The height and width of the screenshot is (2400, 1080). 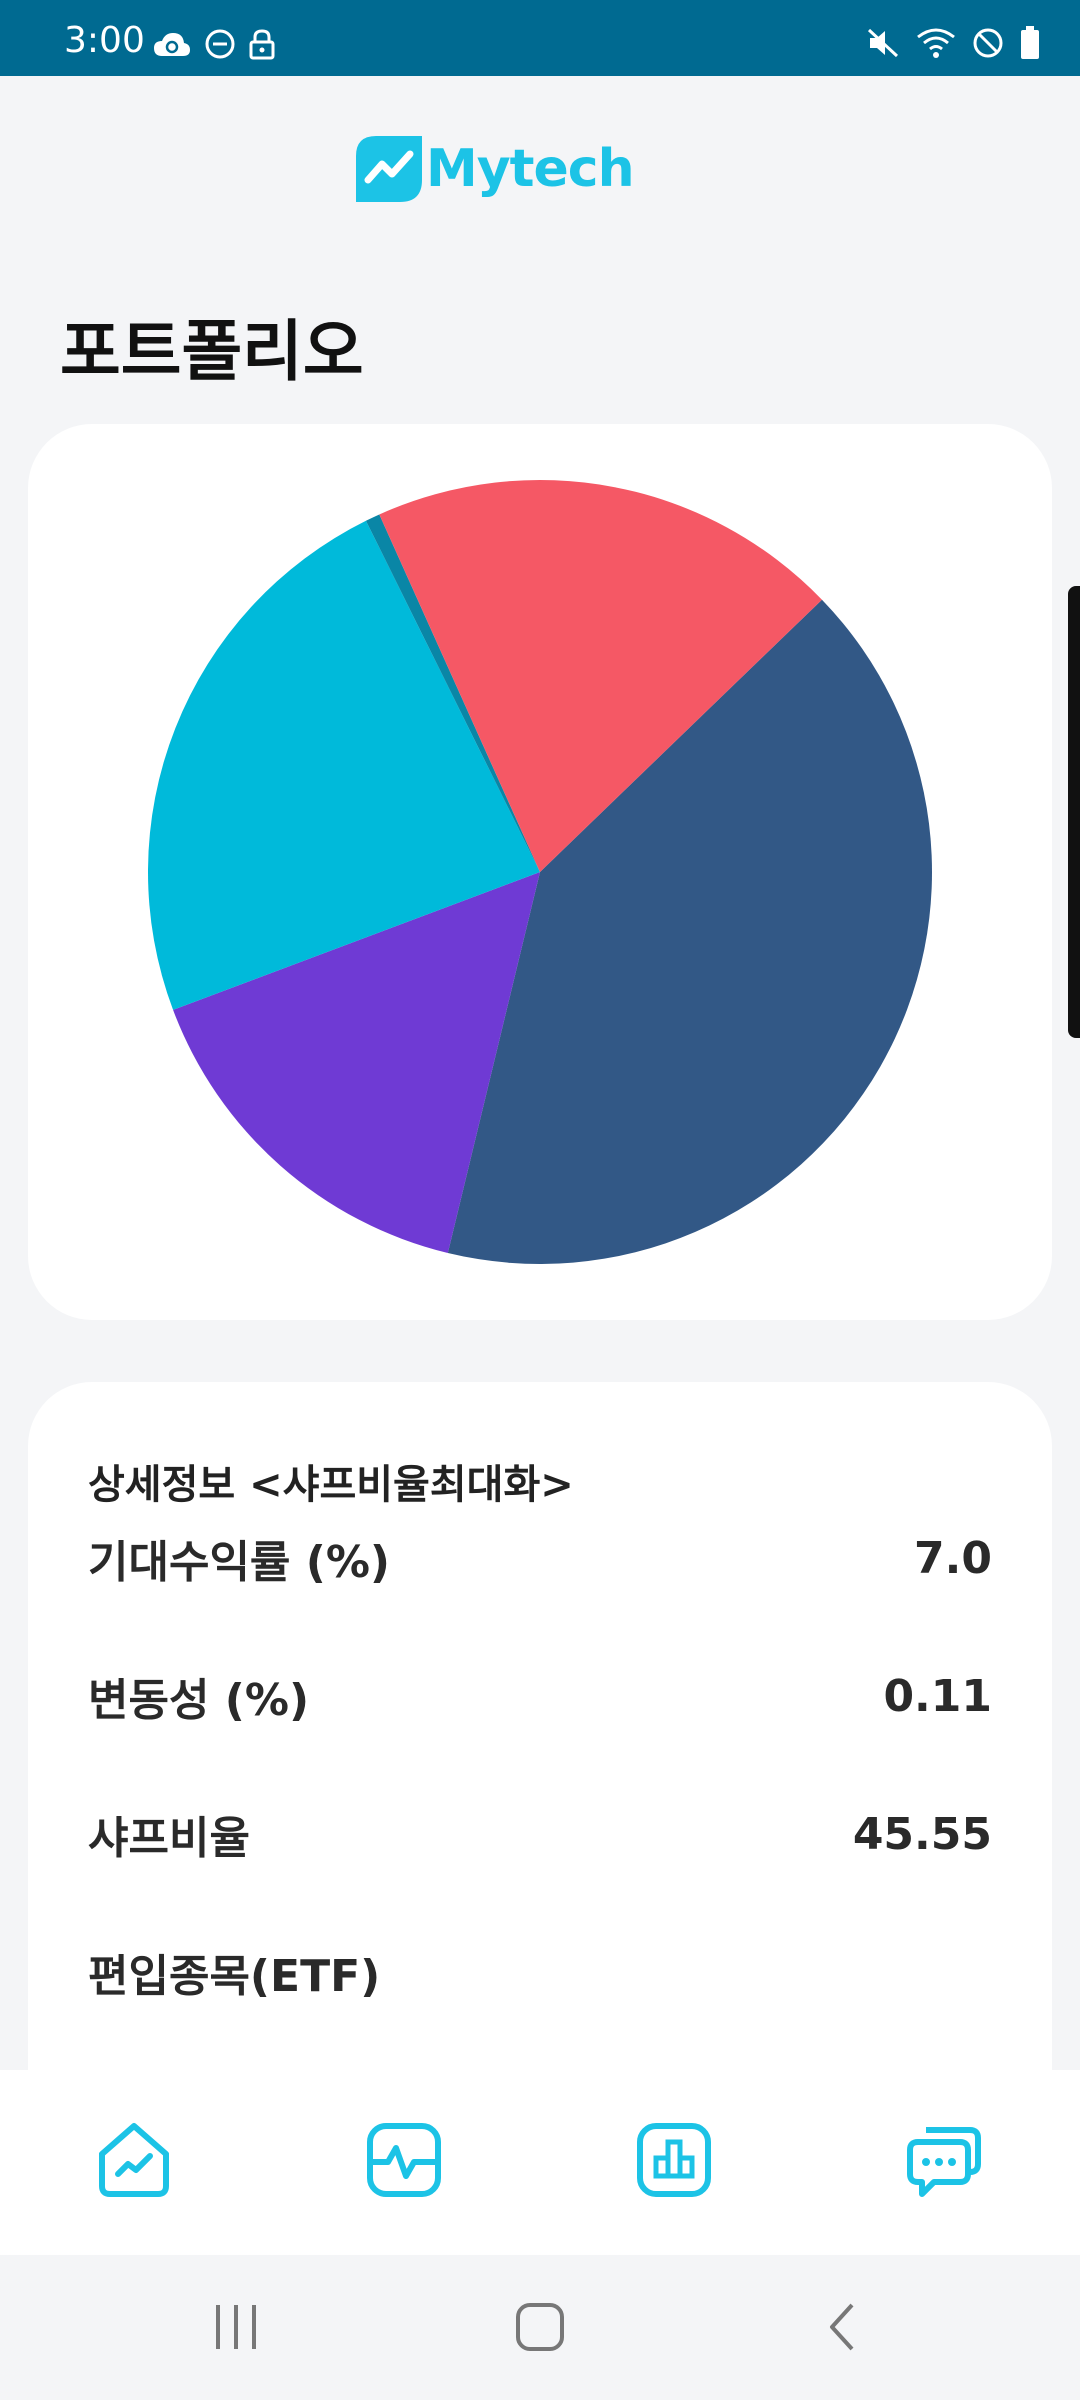 What do you see at coordinates (331, 1485) in the screenshot?
I see `detail-title: 상세정보 <샤프비율최대화>` at bounding box center [331, 1485].